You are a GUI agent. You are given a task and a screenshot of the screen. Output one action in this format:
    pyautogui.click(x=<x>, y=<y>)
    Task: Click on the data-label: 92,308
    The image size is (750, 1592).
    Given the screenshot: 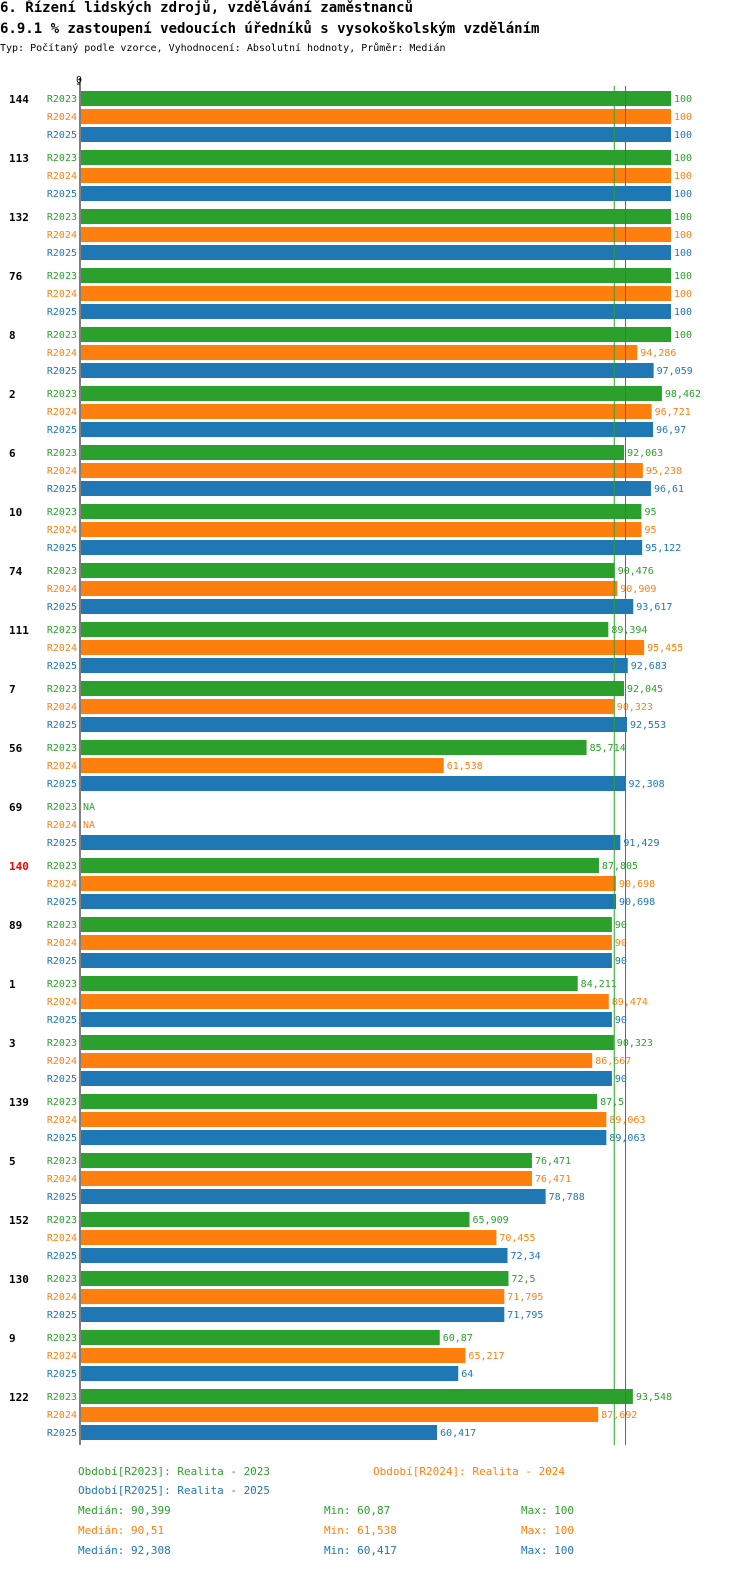 What is the action you would take?
    pyautogui.click(x=647, y=784)
    